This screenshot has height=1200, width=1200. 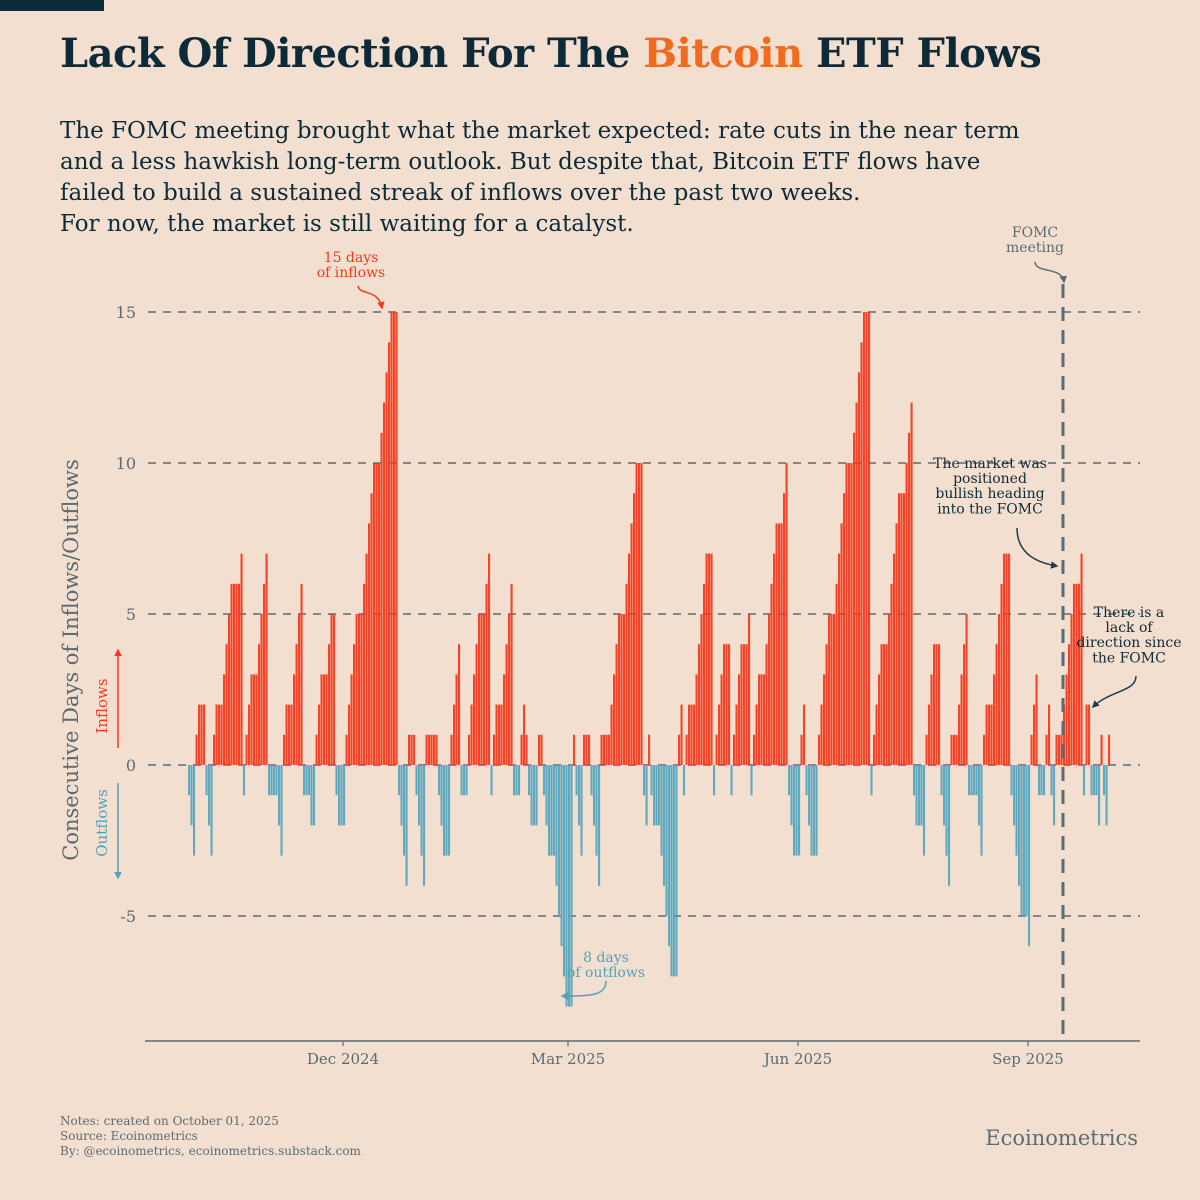 What do you see at coordinates (606, 965) in the screenshot?
I see `annotation-8-days-outflows: 8 days of outflows` at bounding box center [606, 965].